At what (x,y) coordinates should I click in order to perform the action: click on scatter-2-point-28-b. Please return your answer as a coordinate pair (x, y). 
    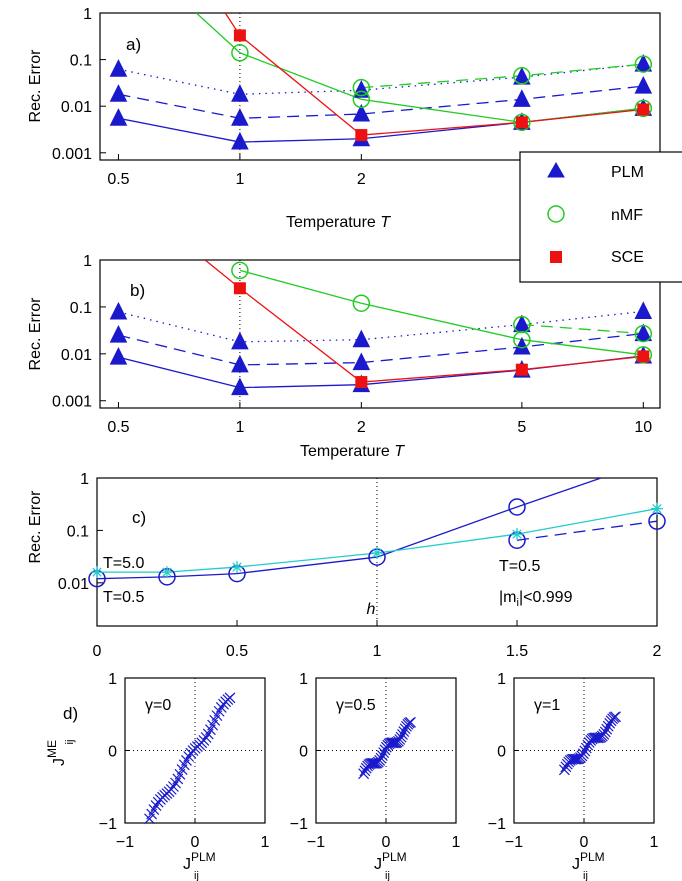
    Looking at the image, I should click on (605, 732).